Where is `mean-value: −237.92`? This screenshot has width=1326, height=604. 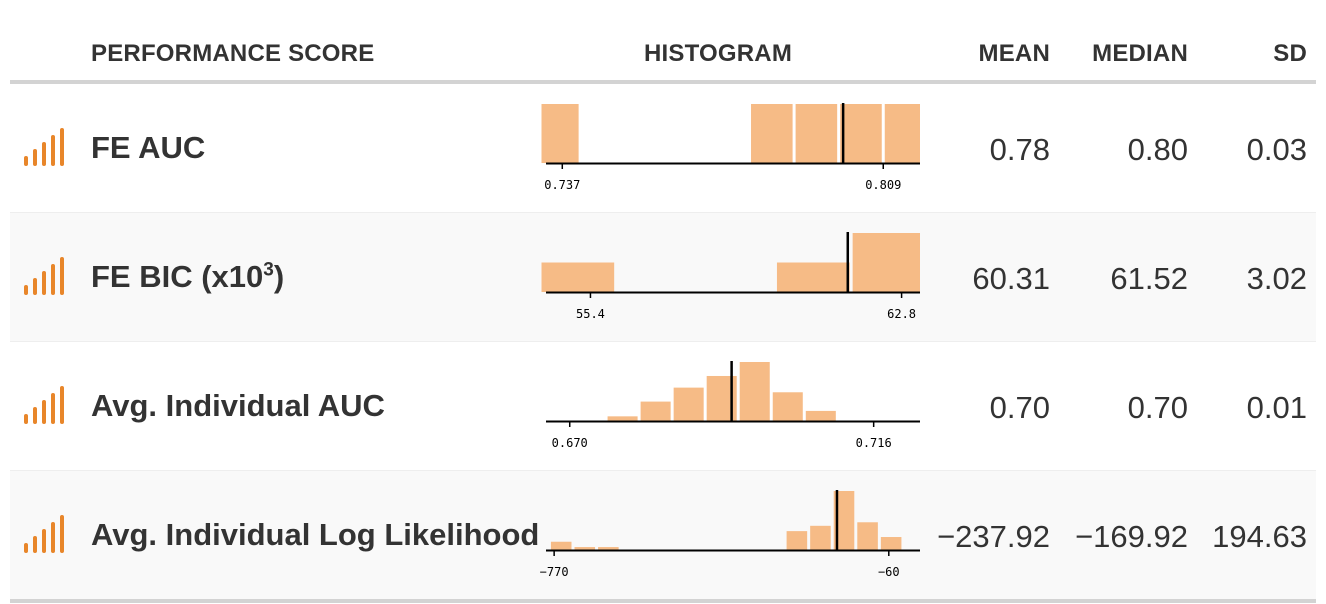
mean-value: −237.92 is located at coordinates (993, 536).